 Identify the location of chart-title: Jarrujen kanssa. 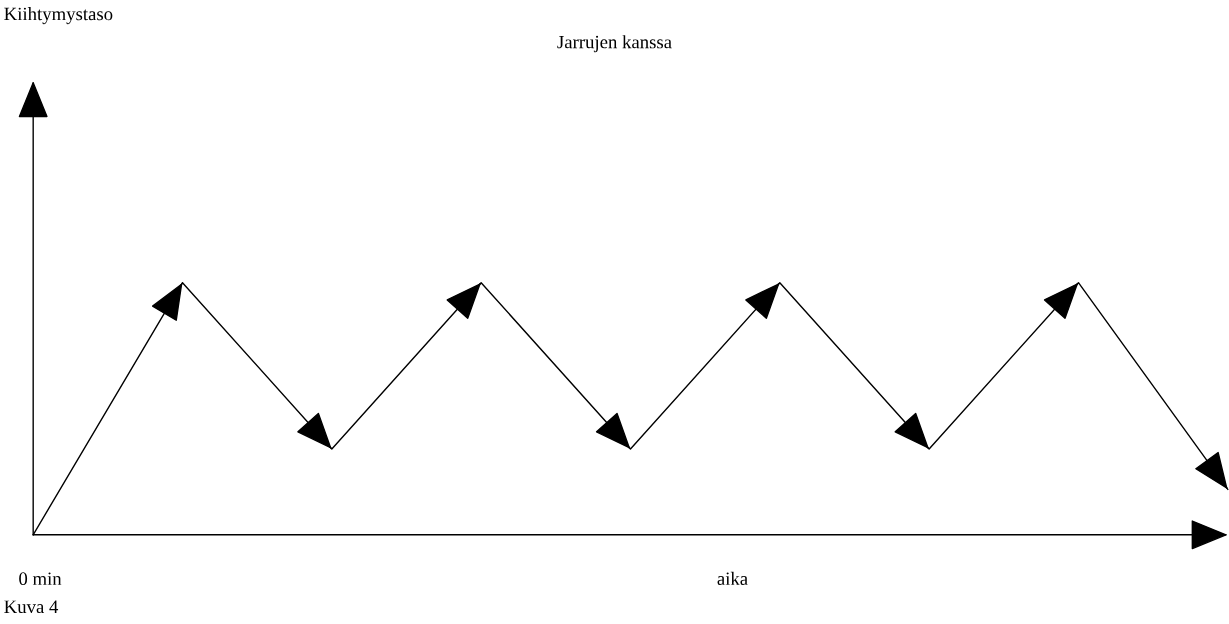
(614, 44).